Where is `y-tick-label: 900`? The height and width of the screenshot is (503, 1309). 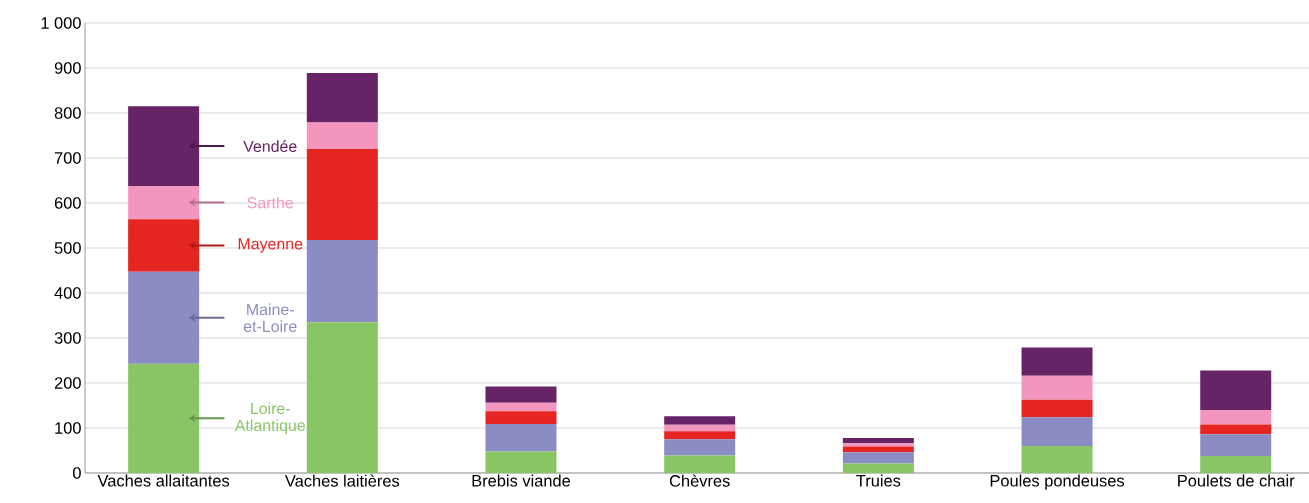 y-tick-label: 900 is located at coordinates (67, 68).